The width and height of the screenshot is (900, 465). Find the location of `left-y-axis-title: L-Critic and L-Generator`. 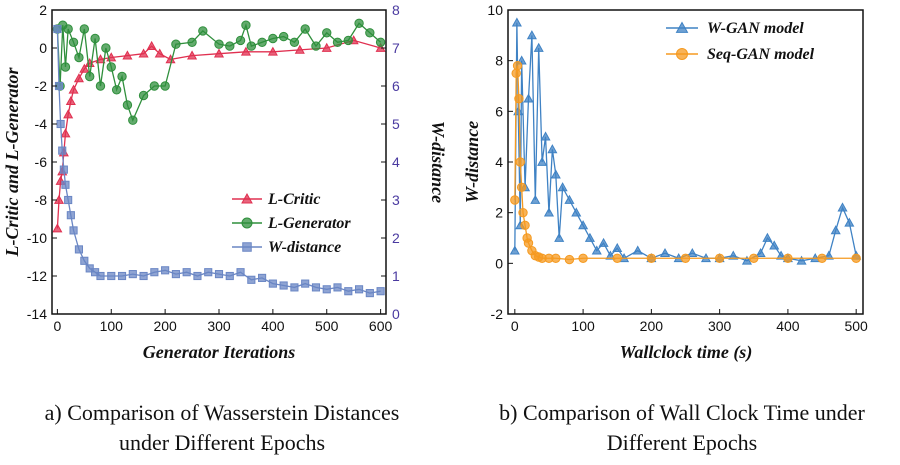

left-y-axis-title: L-Critic and L-Generator is located at coordinates (12, 162).